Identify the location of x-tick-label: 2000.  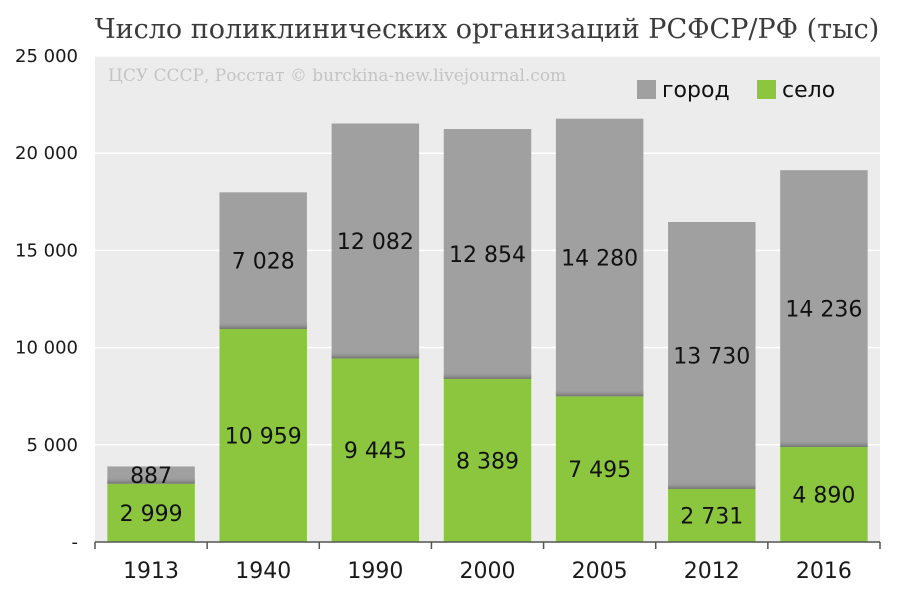
(488, 571).